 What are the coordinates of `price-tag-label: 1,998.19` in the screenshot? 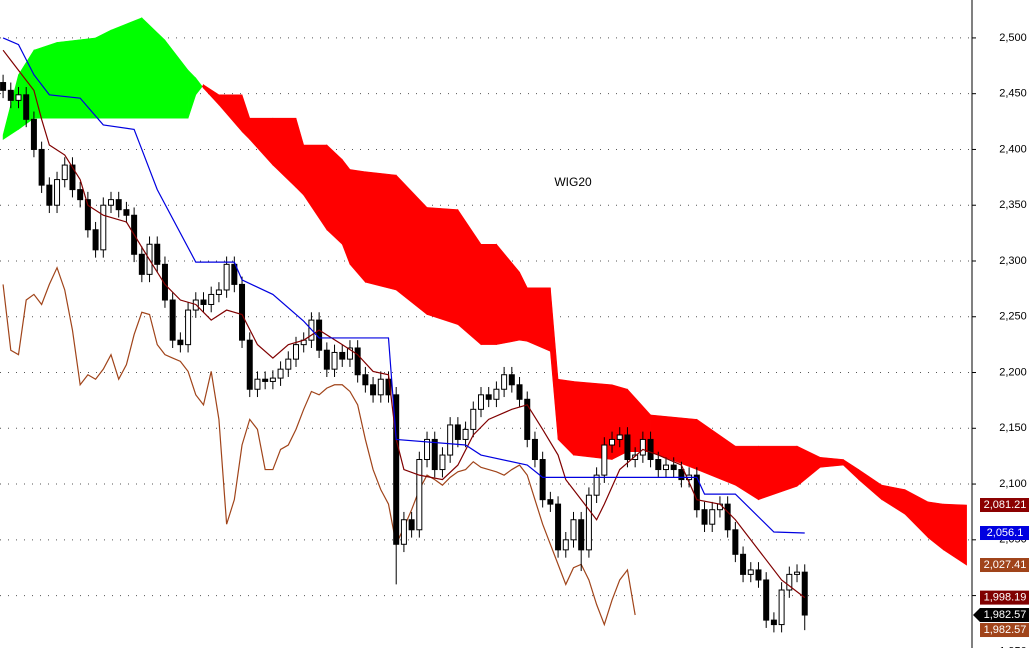 It's located at (1005, 598).